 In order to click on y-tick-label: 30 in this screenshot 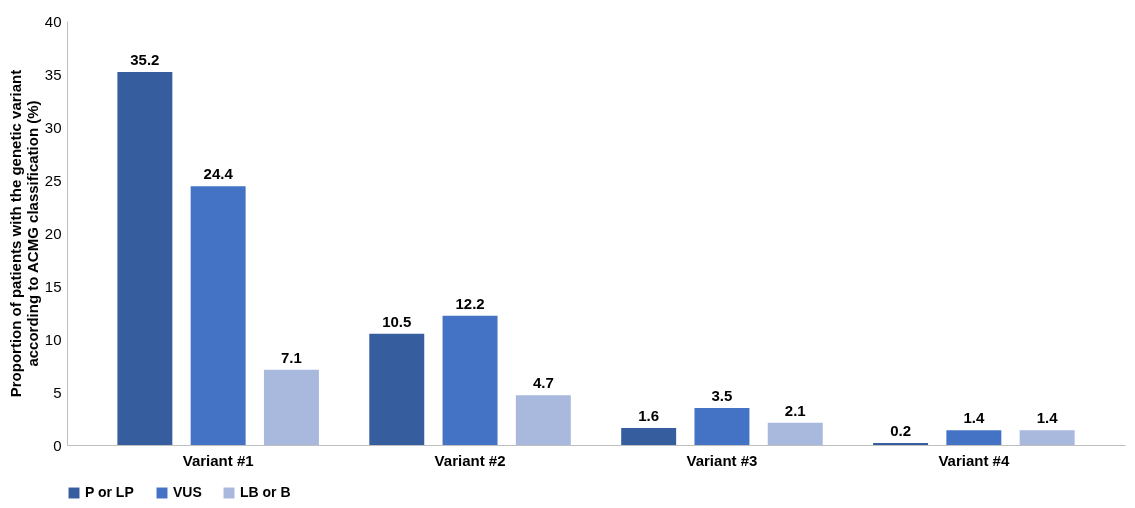, I will do `click(53, 127)`.